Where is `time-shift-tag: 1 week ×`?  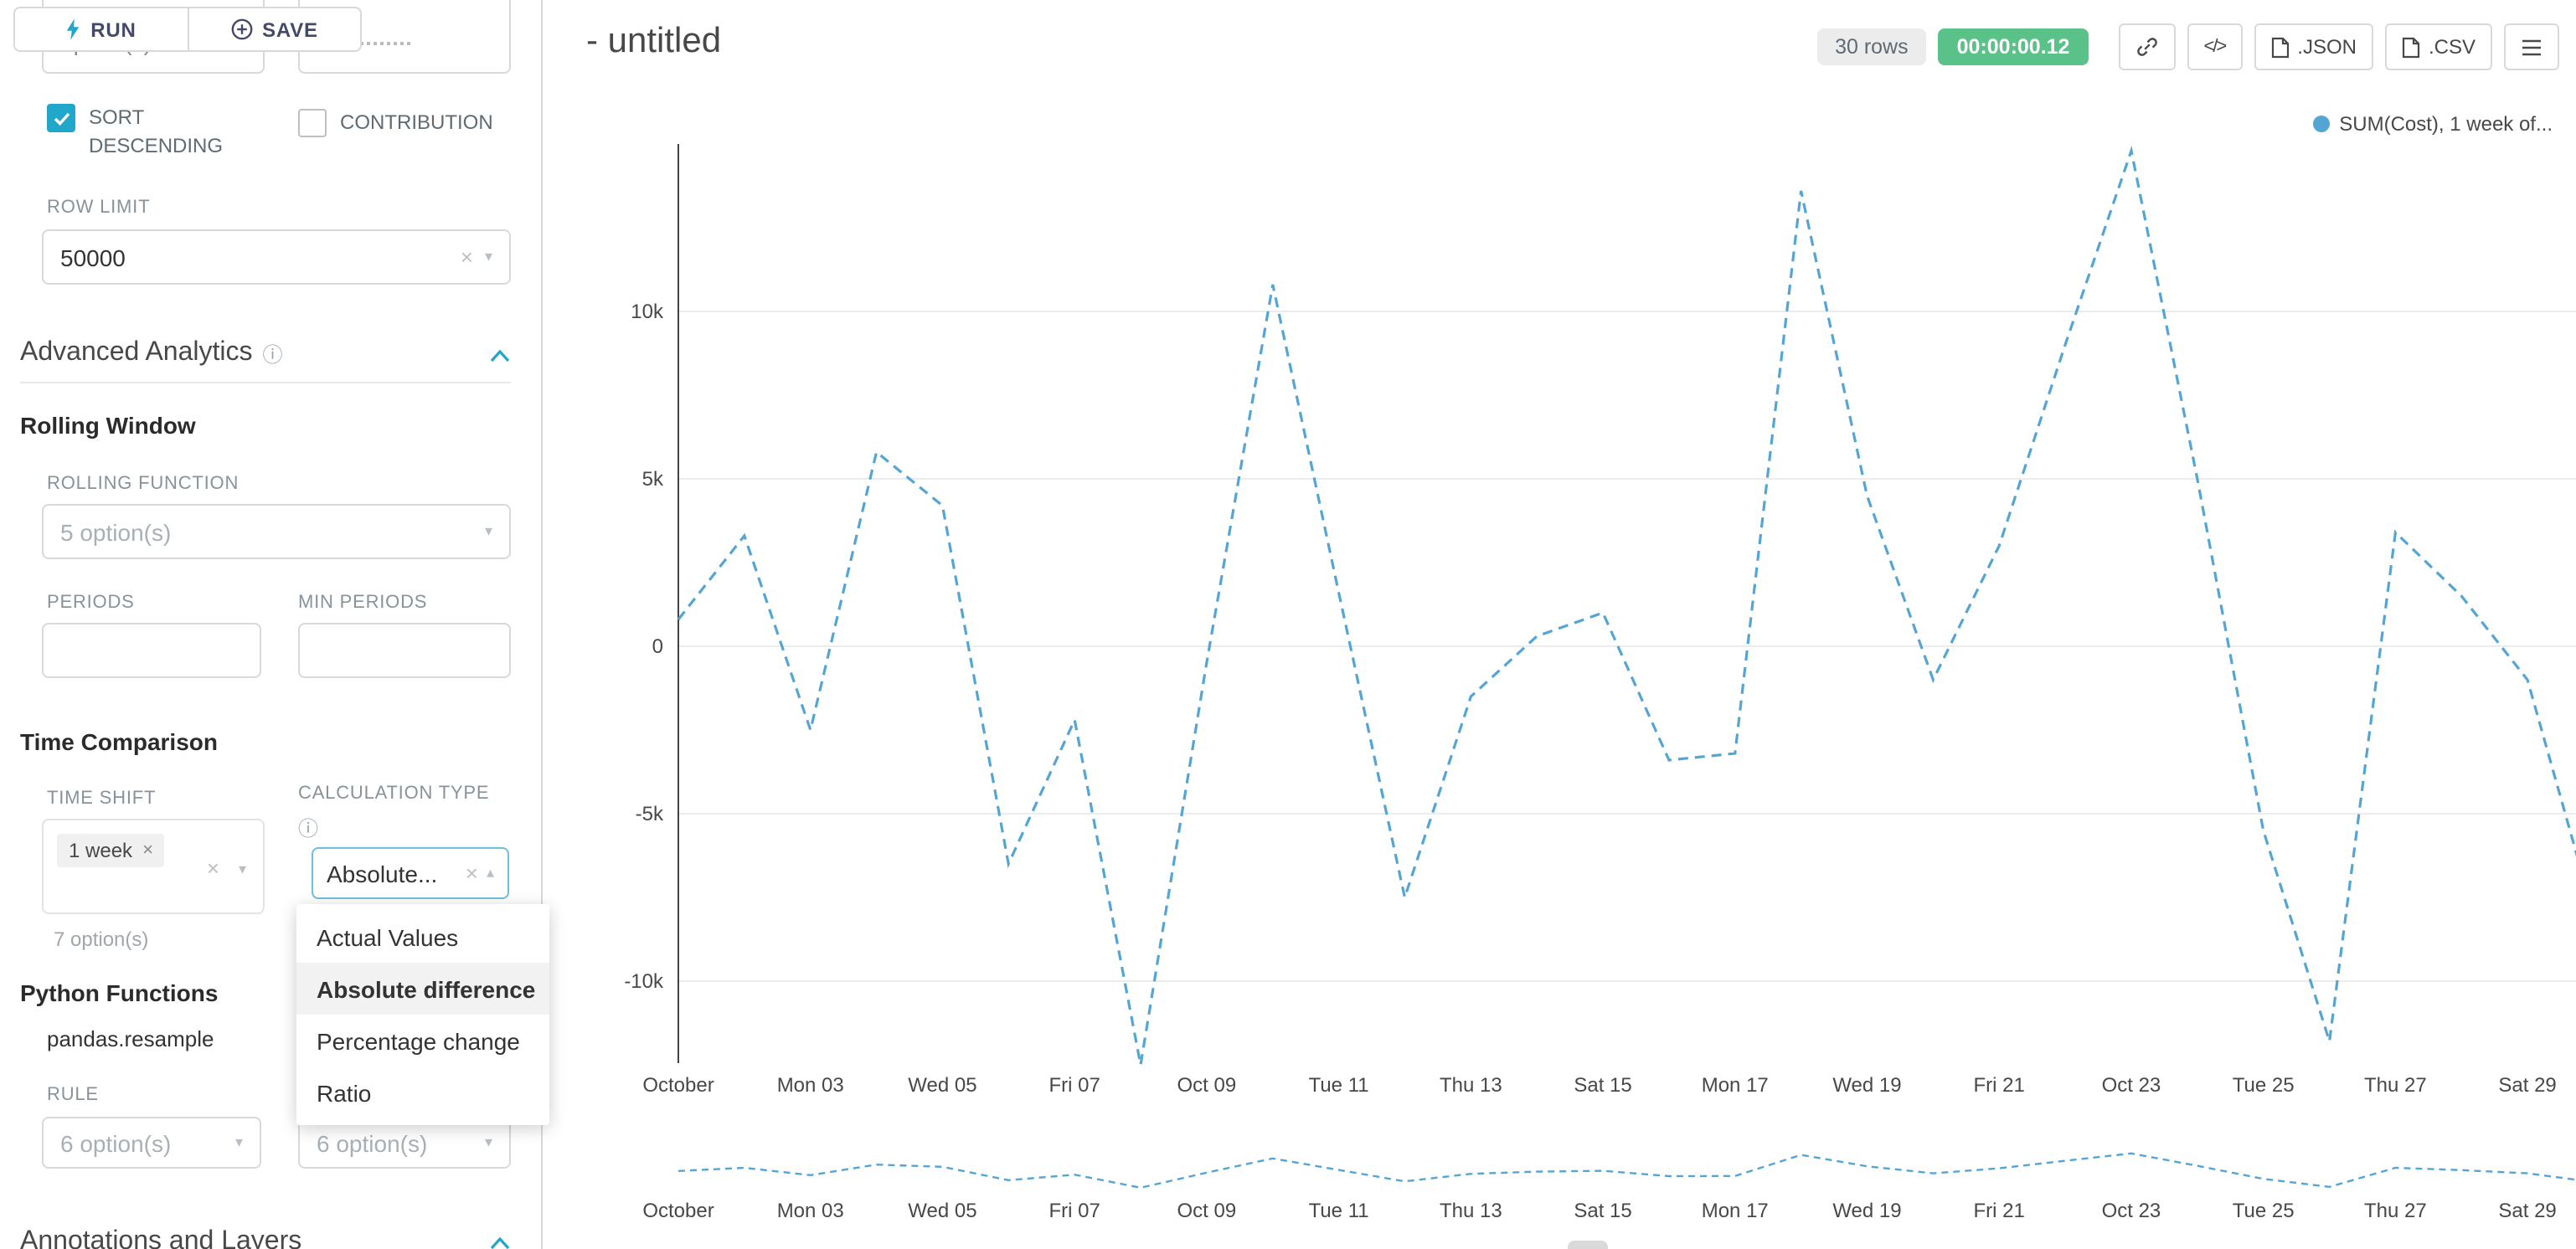 time-shift-tag: 1 week × is located at coordinates (111, 850).